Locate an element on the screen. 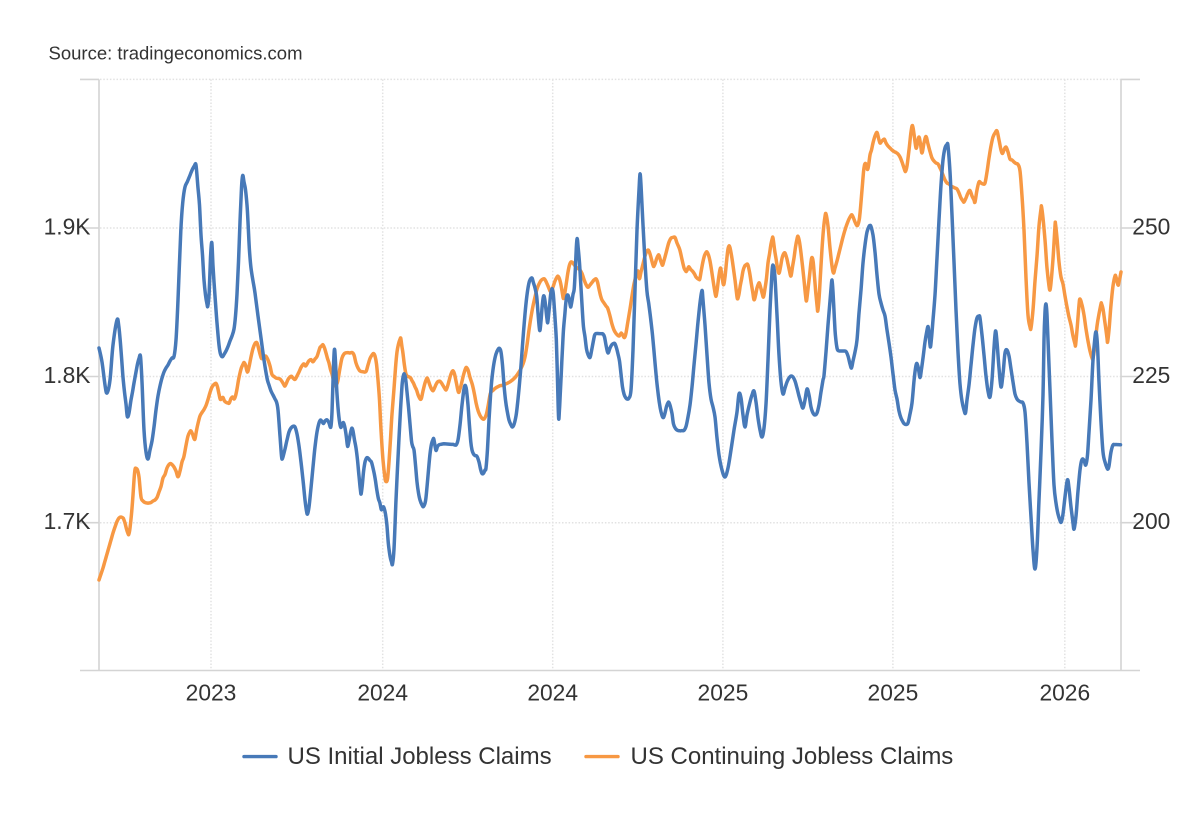  svg-text: US Continuing Jobless Claims is located at coordinates (792, 756).